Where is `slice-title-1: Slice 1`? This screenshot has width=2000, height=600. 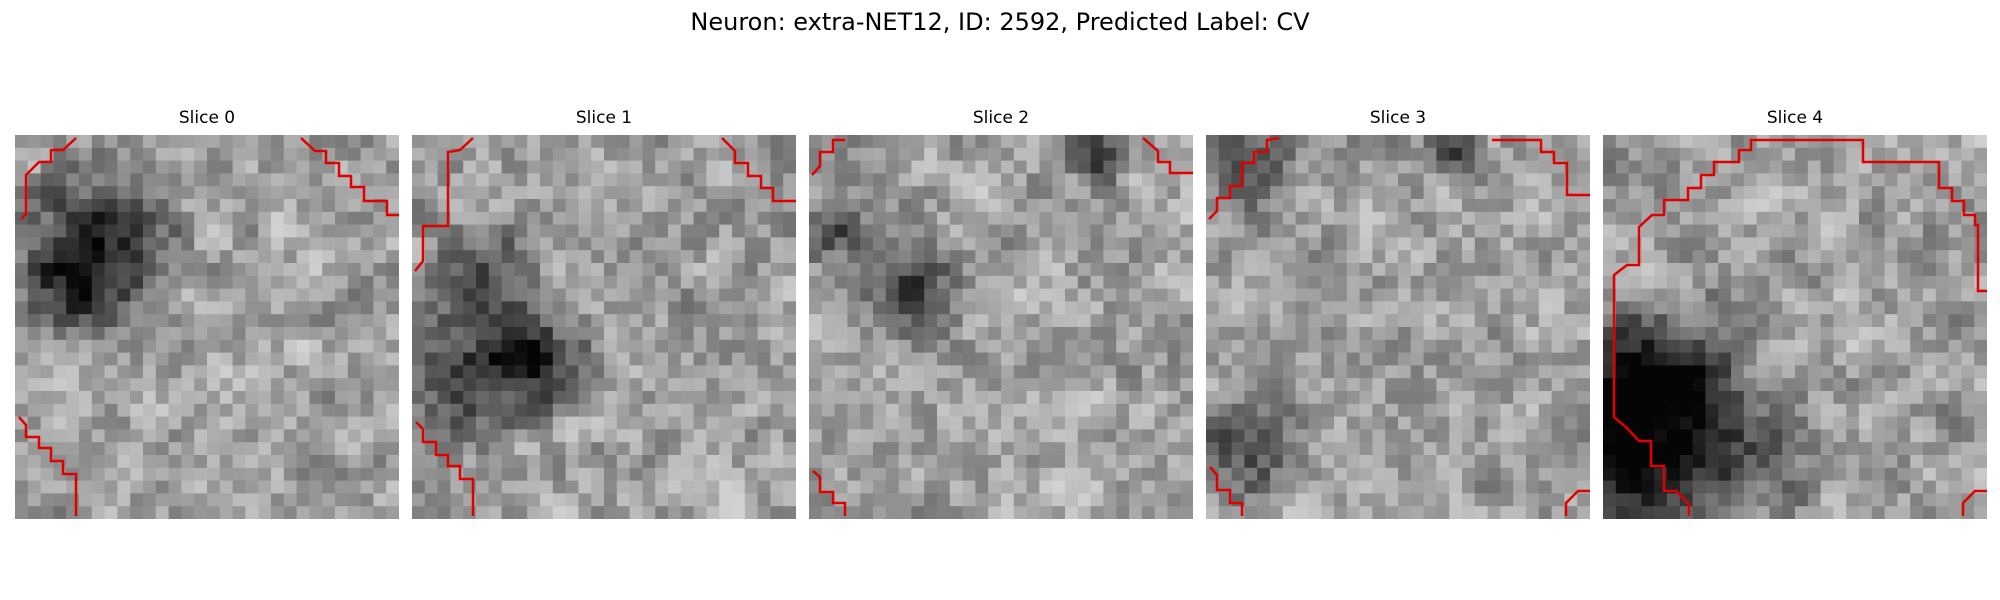 slice-title-1: Slice 1 is located at coordinates (604, 118).